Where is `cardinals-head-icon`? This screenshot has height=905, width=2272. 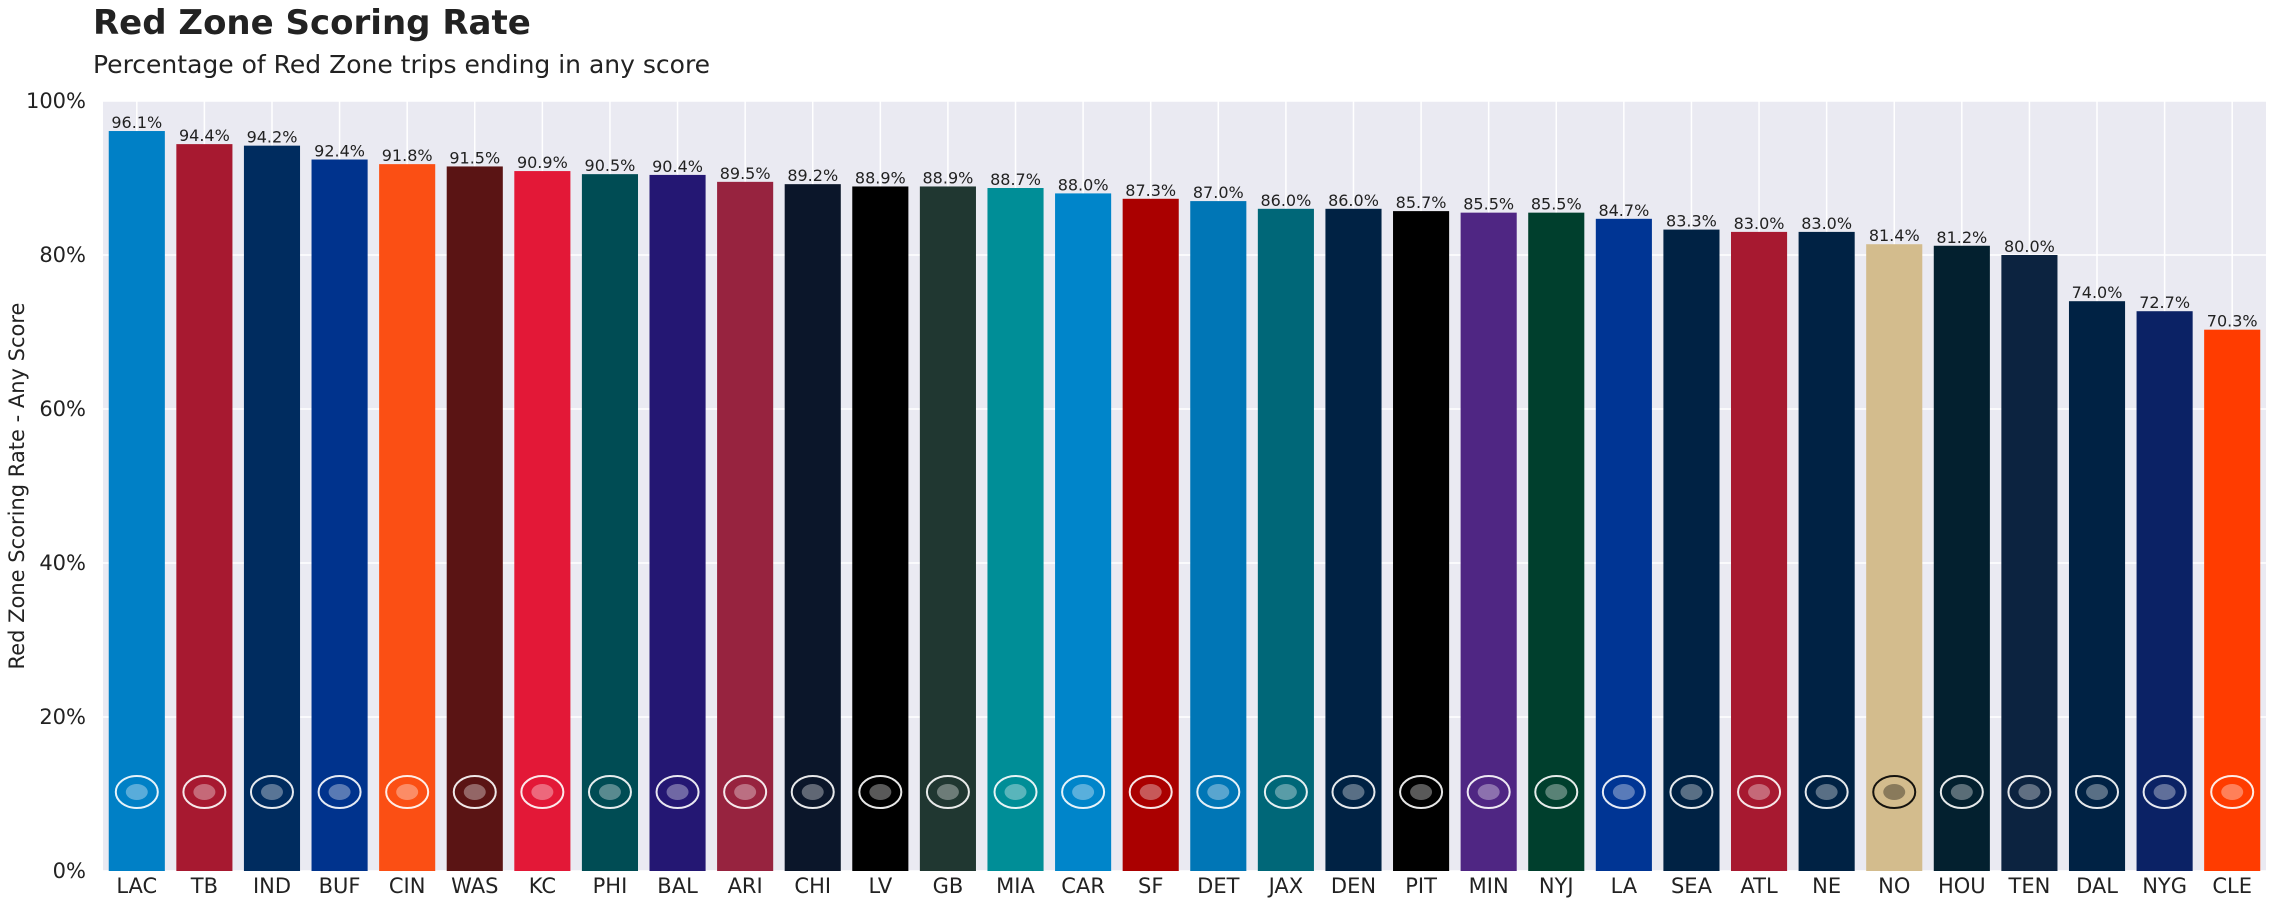 cardinals-head-icon is located at coordinates (745, 792).